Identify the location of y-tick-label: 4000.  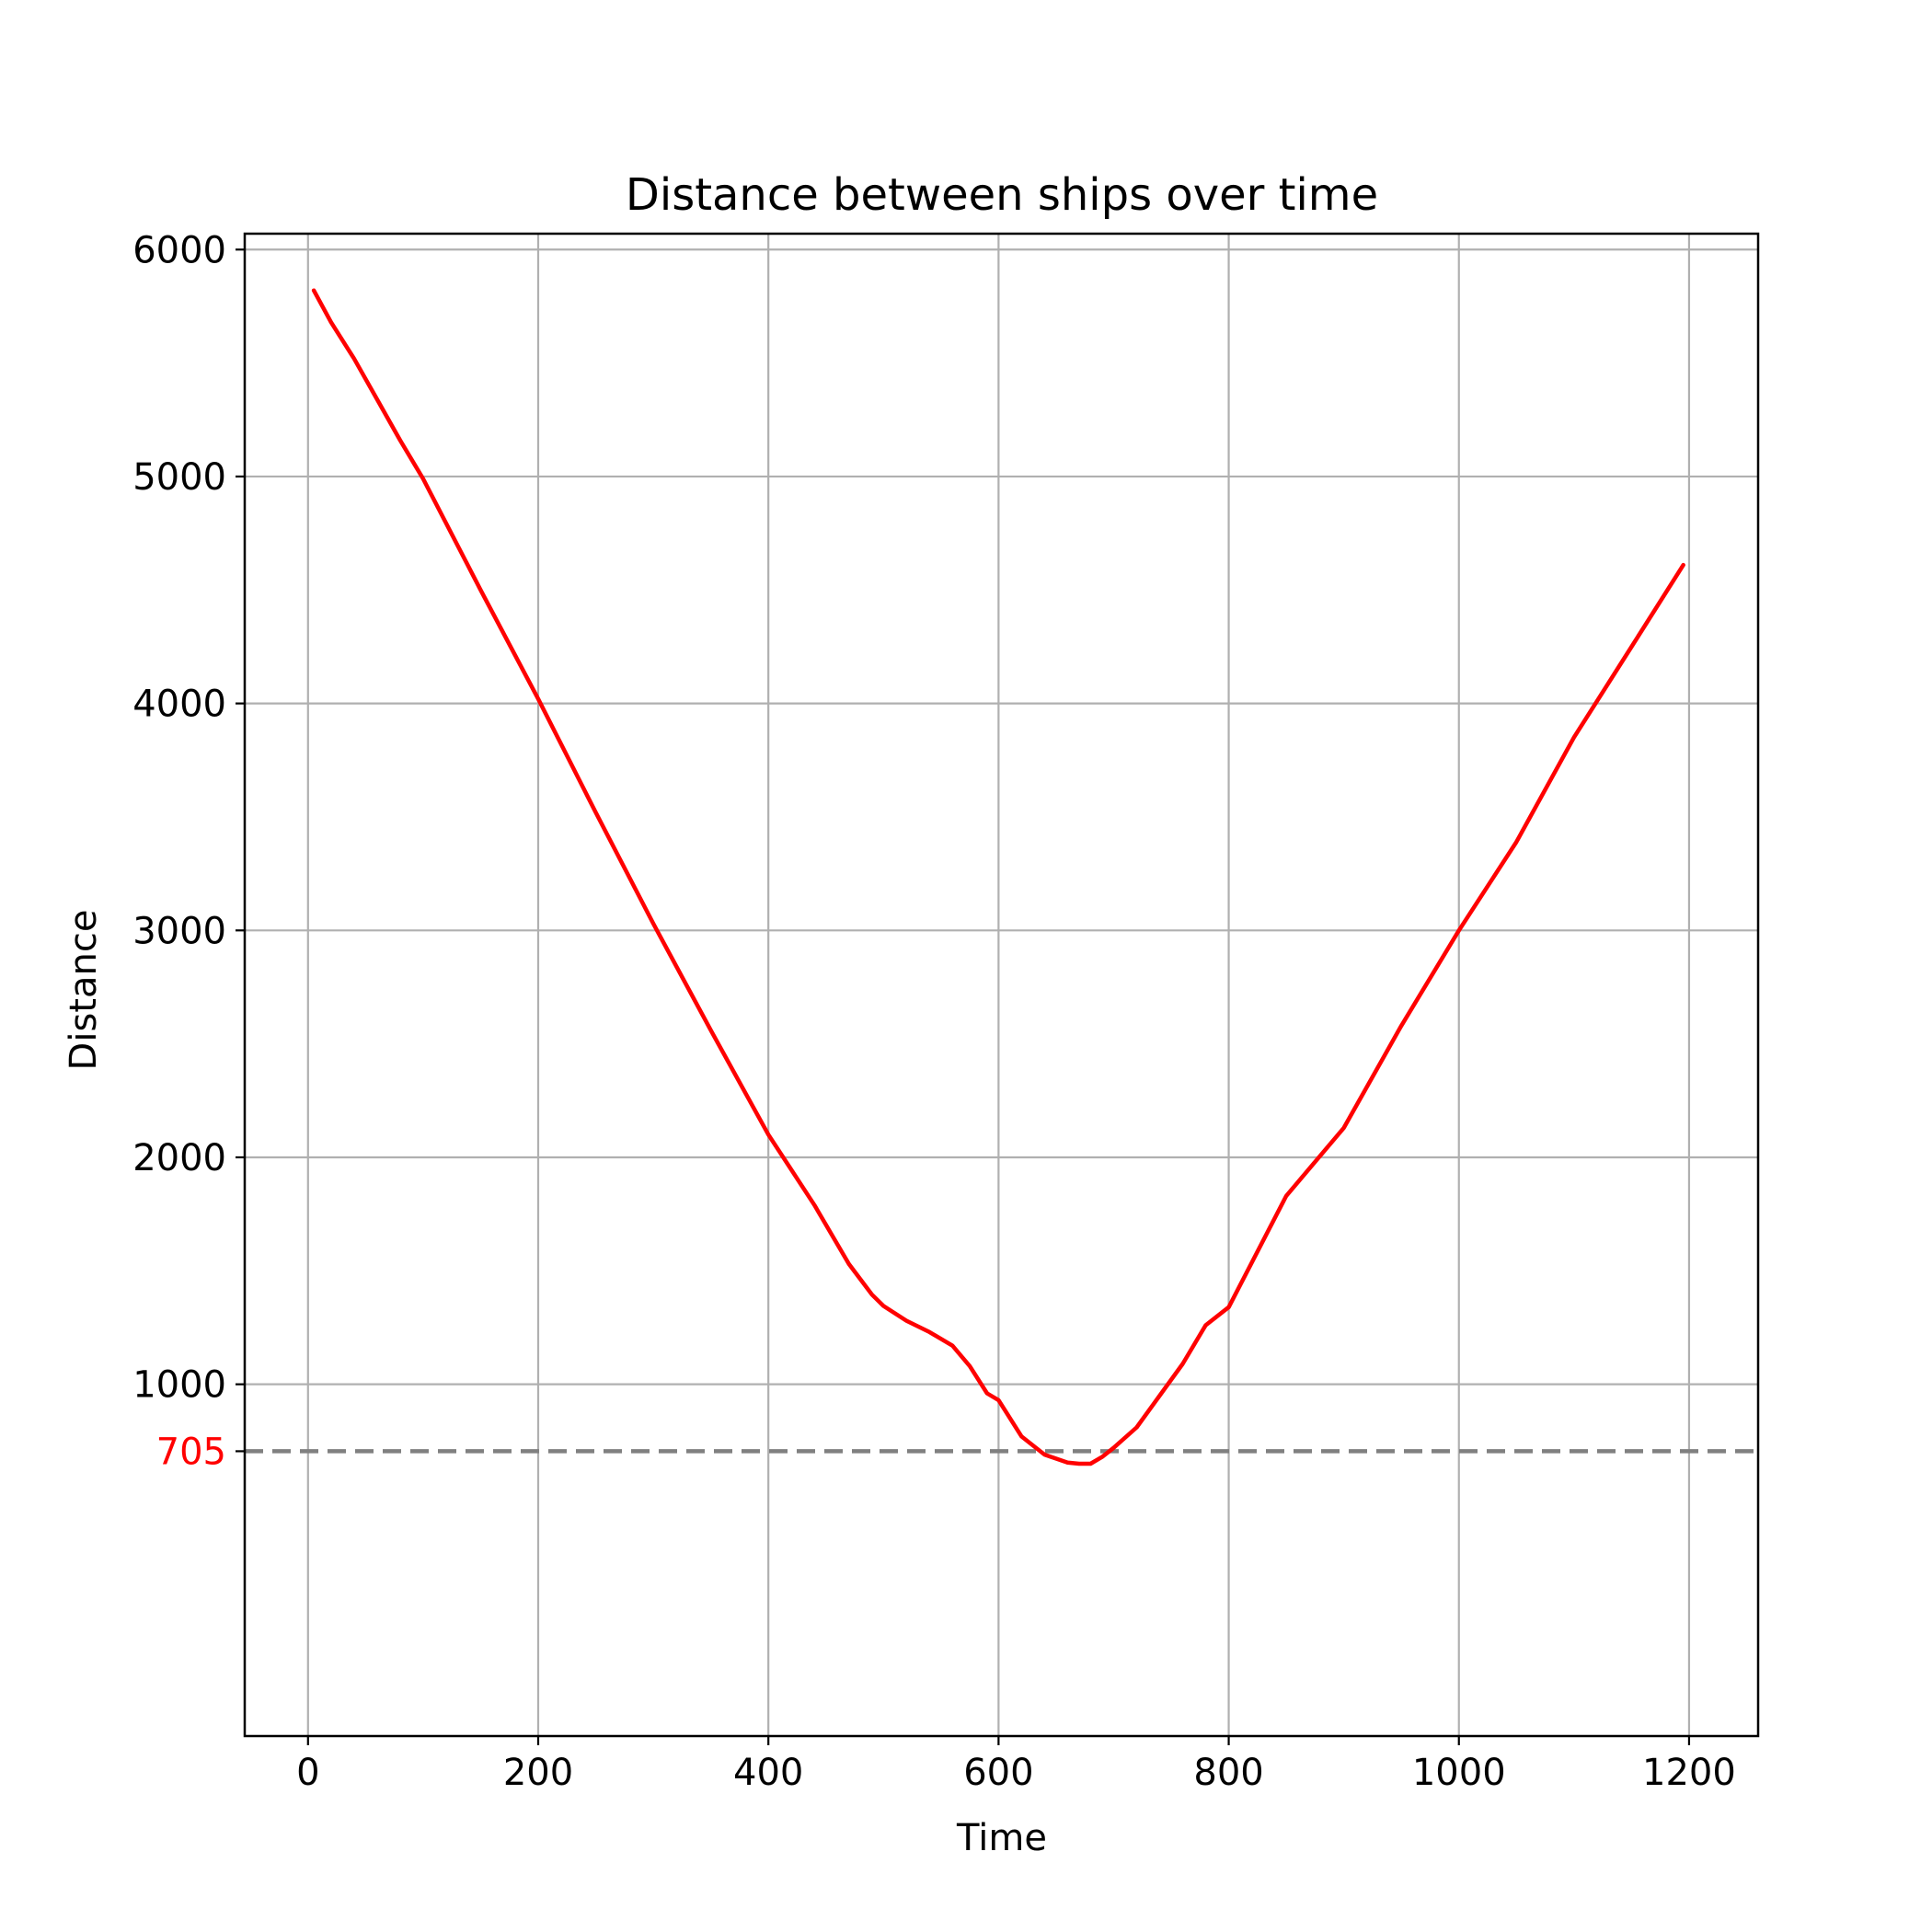
(179, 705).